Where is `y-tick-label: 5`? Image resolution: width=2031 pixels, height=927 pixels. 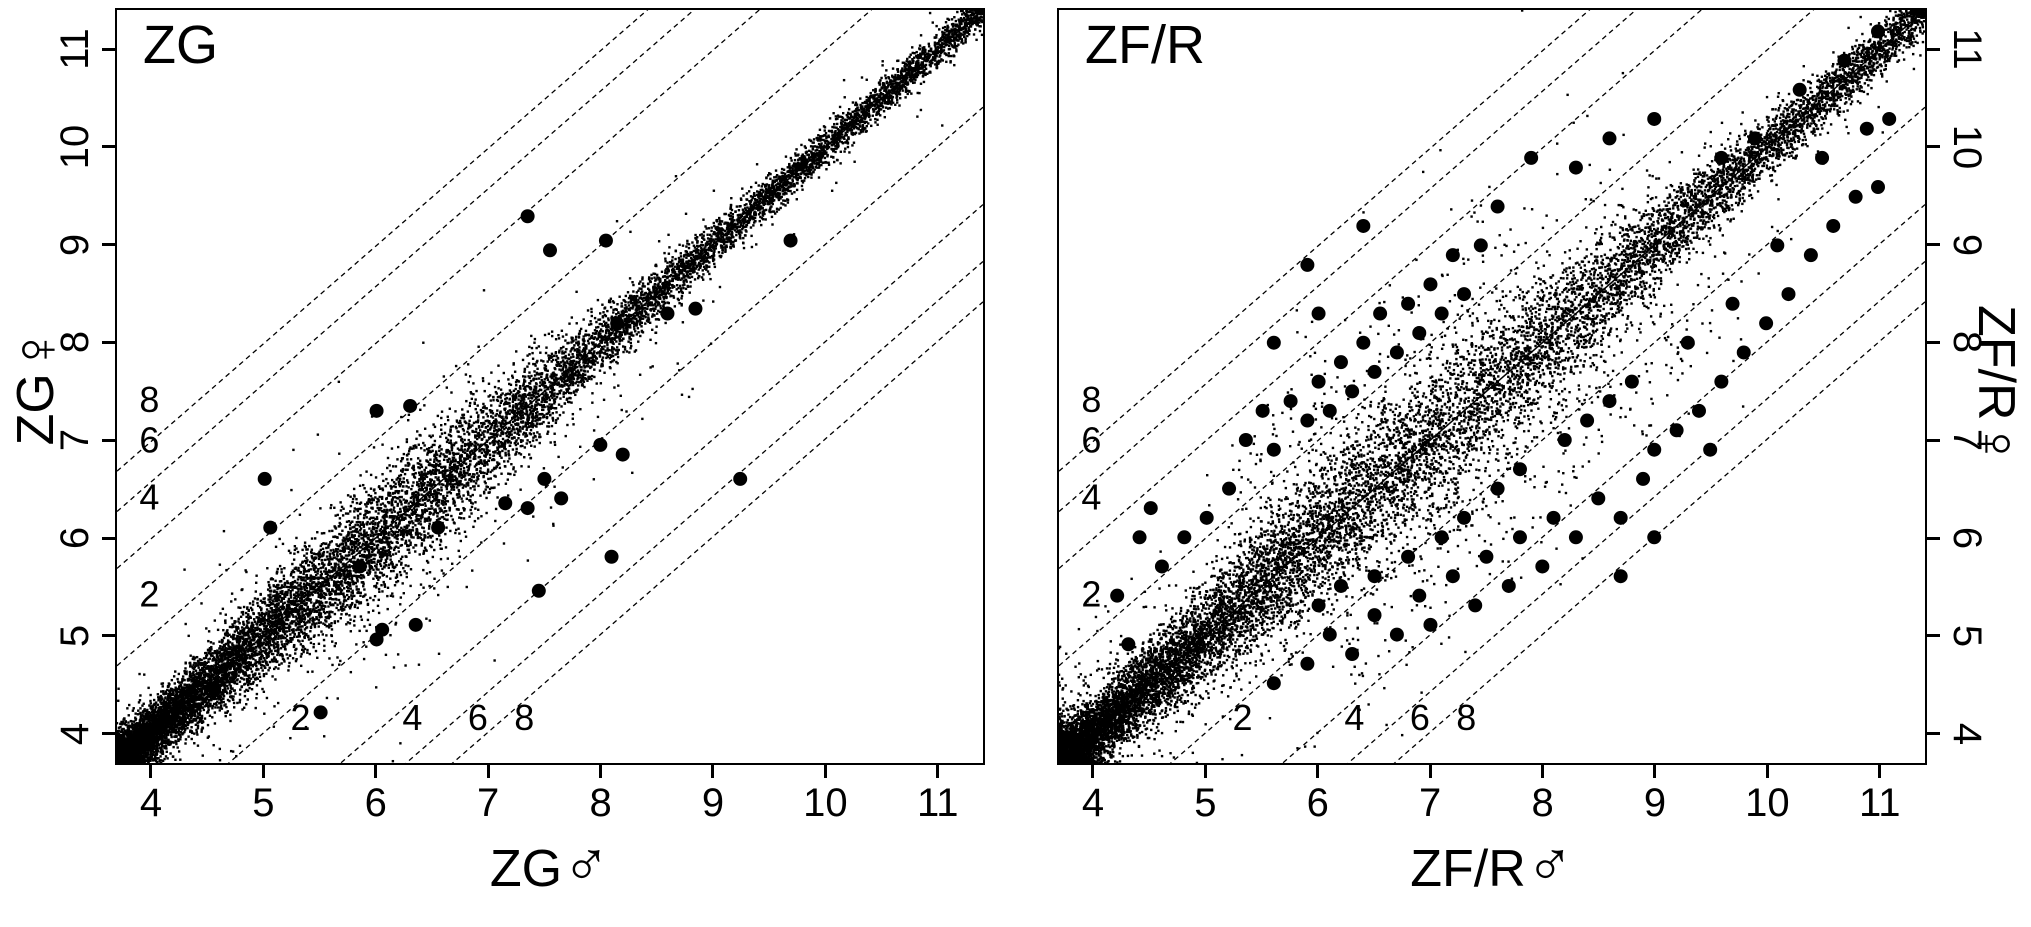
y-tick-label: 5 is located at coordinates (1967, 636).